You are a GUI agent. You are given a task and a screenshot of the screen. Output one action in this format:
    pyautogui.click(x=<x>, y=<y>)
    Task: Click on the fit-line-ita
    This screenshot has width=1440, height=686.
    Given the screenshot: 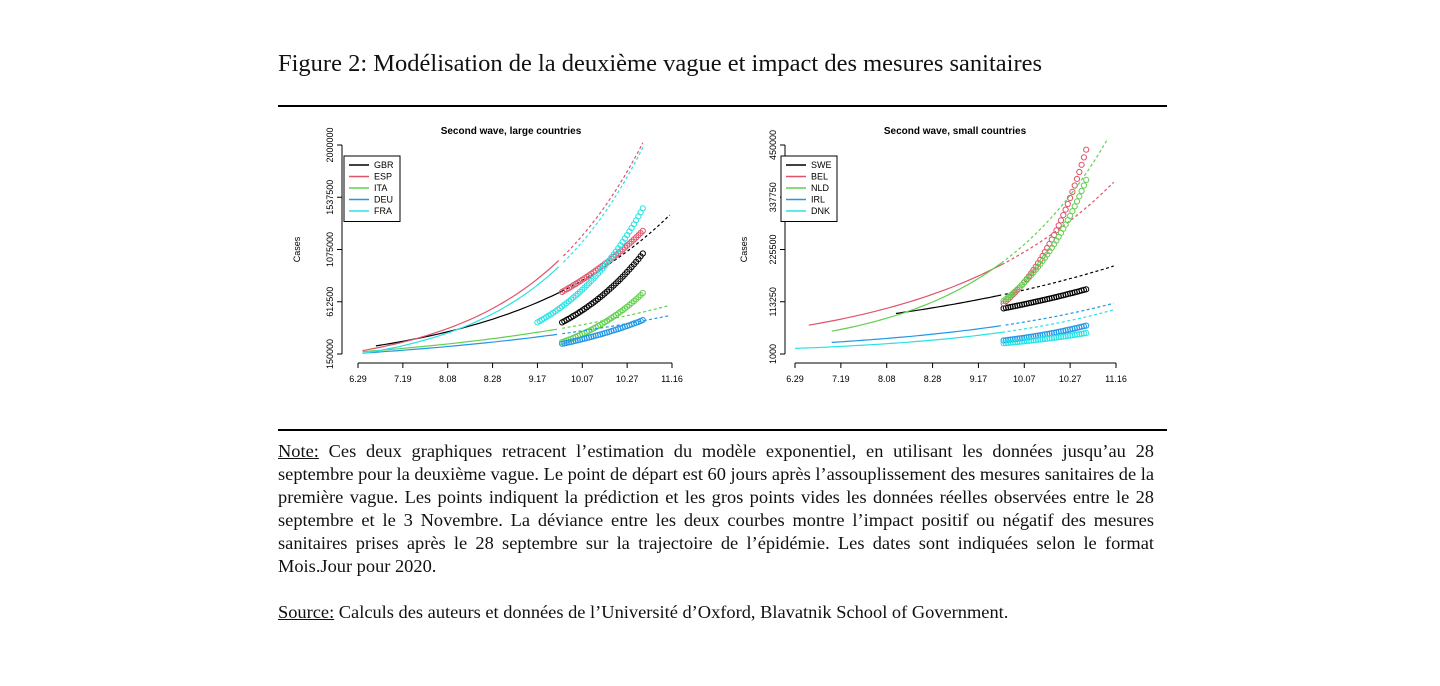 What is the action you would take?
    pyautogui.click(x=460, y=340)
    